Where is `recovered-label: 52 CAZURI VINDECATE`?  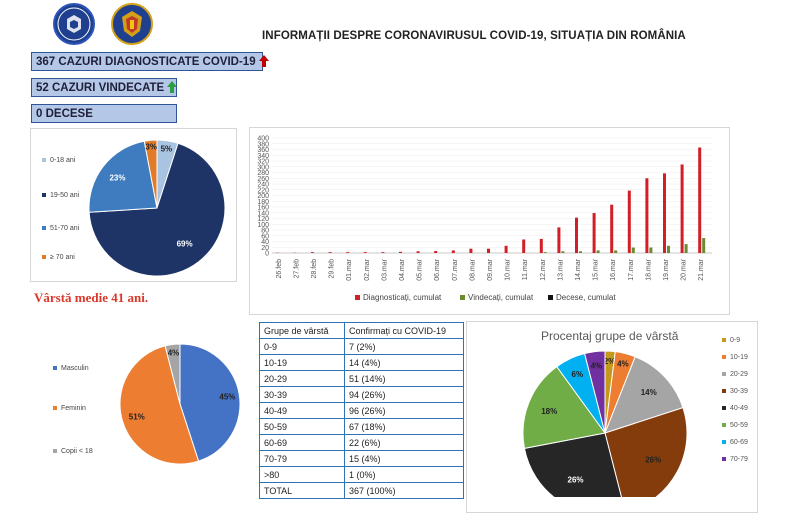
recovered-label: 52 CAZURI VINDECATE is located at coordinates (100, 88).